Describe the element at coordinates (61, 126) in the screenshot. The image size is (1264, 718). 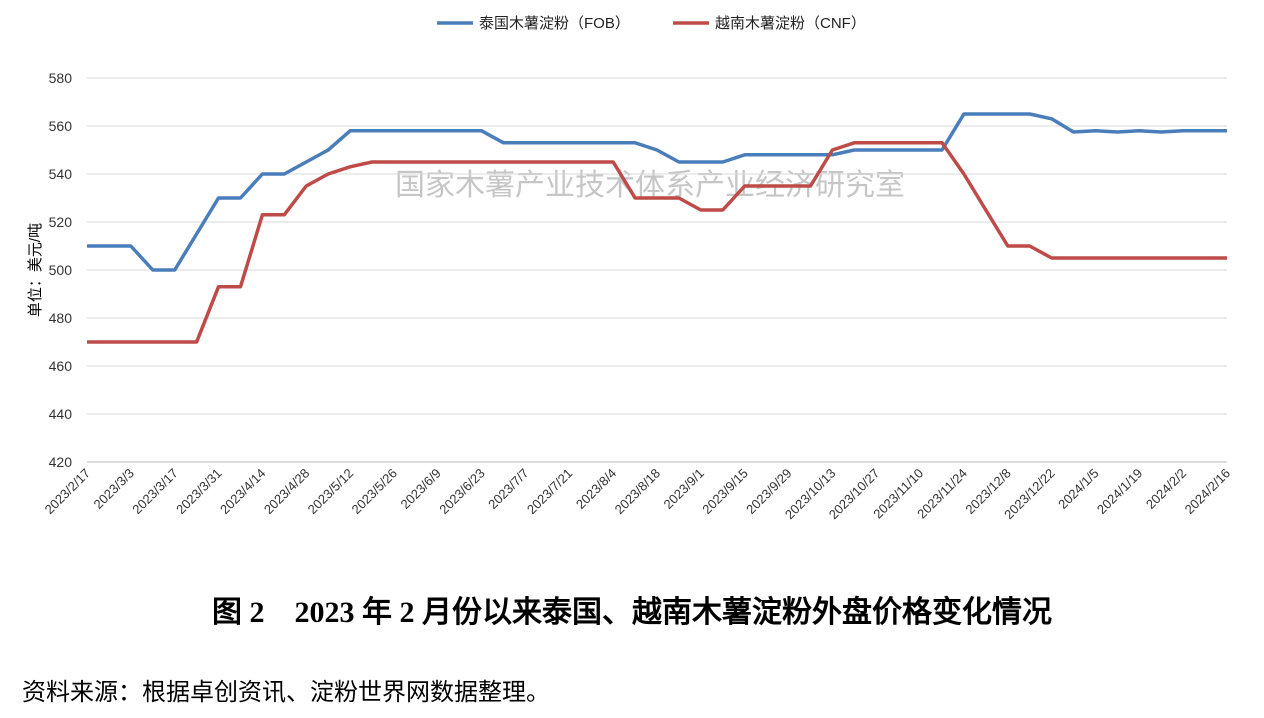
I see `y-tick-label: 560` at that location.